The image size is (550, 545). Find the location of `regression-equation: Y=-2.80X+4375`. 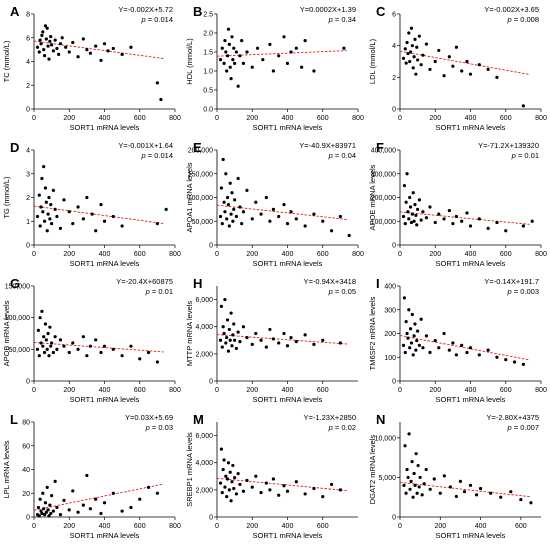

regression-equation: Y=-2.80X+4375 is located at coordinates (512, 417).